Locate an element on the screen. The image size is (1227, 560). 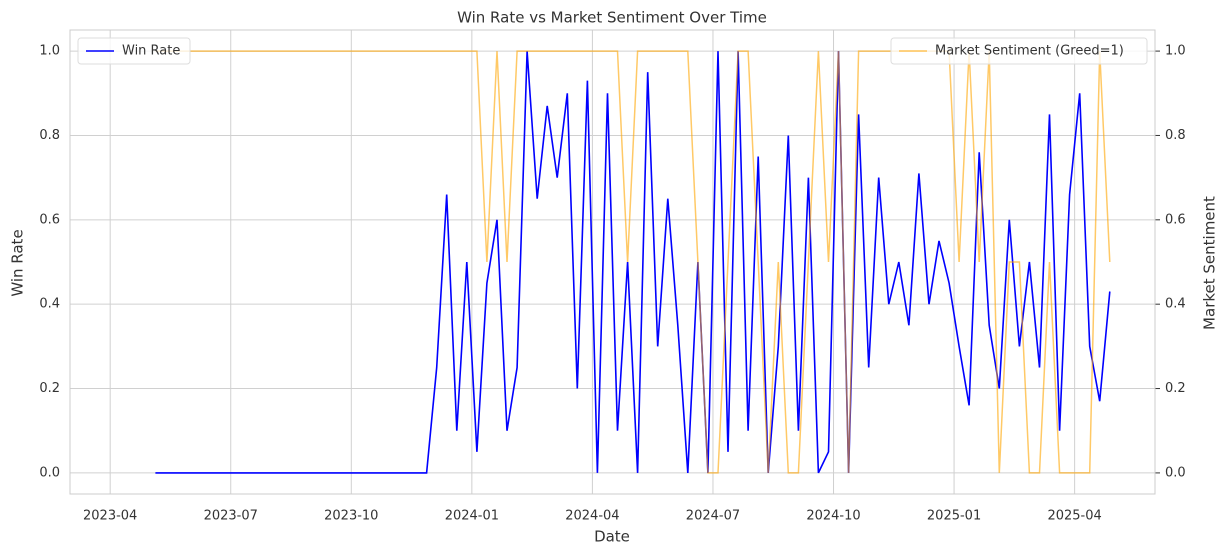
y2-tick-label: 1.0 is located at coordinates (1175, 51).